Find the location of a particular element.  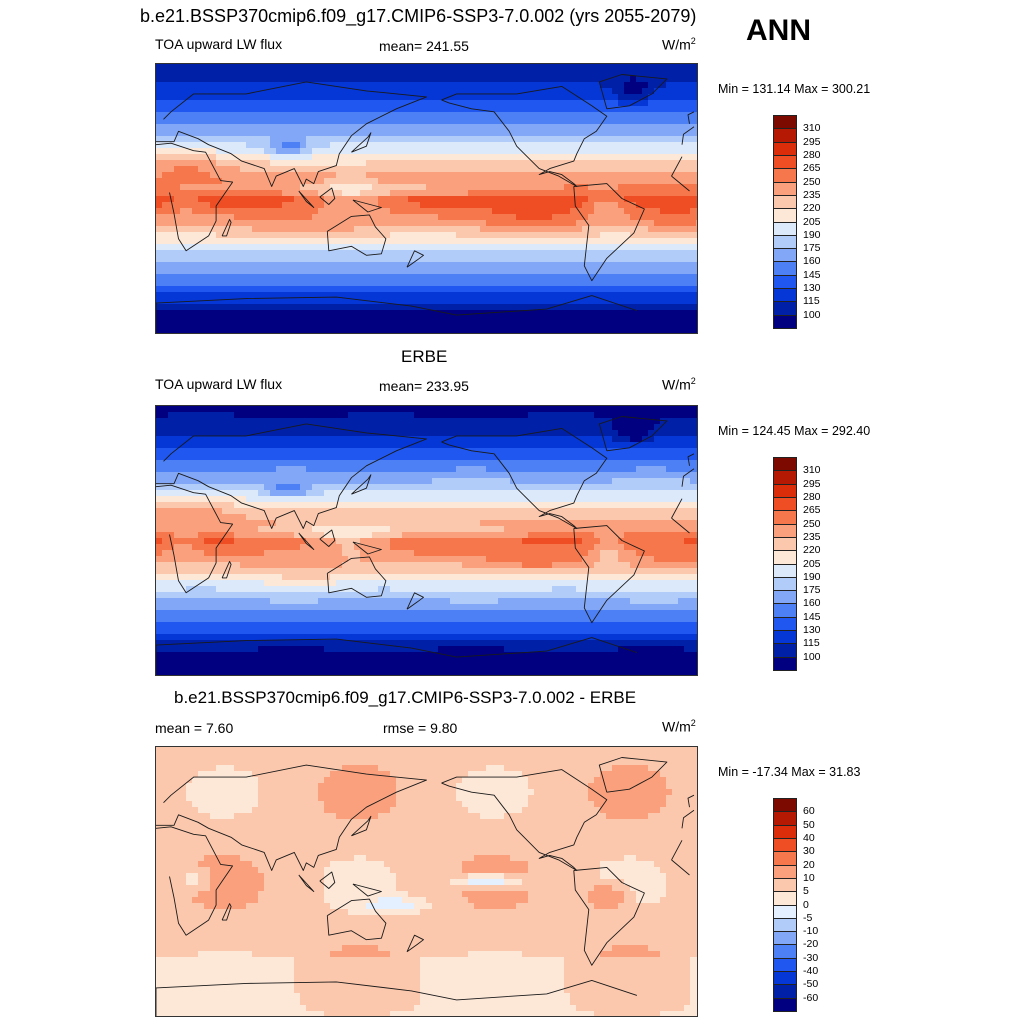

colorbar-tick-label: -5 is located at coordinates (808, 917).